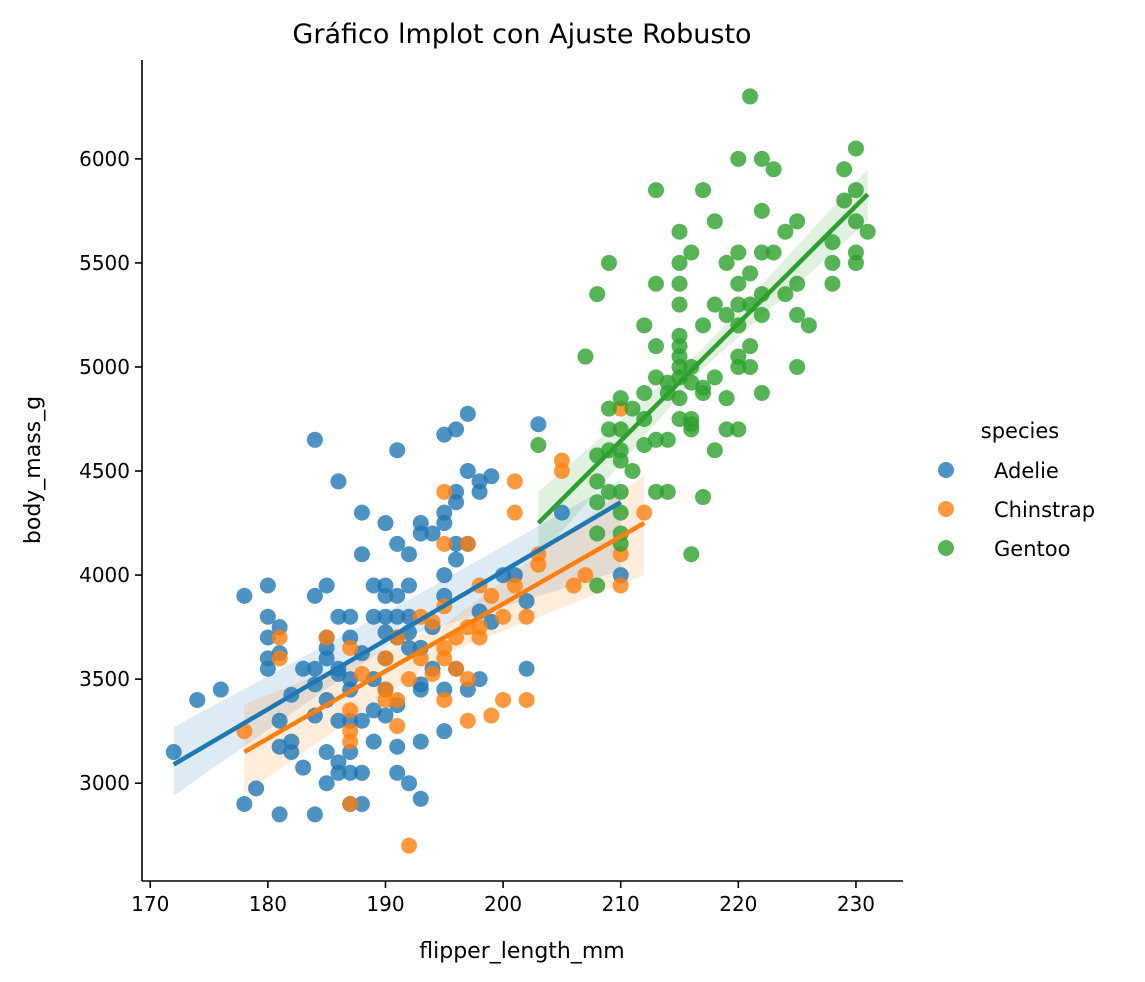  What do you see at coordinates (33, 470) in the screenshot?
I see `y-axis-label: body_mass_g` at bounding box center [33, 470].